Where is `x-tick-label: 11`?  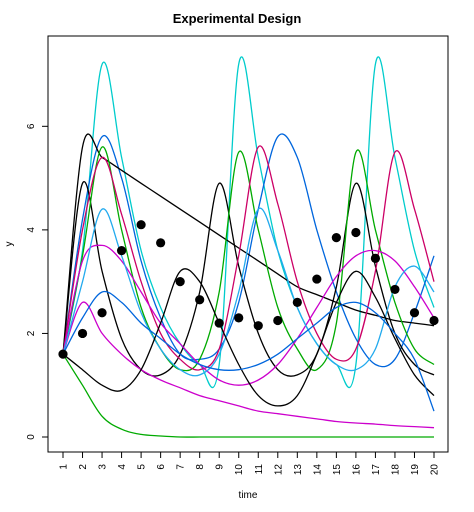 x-tick-label: 11 is located at coordinates (259, 469).